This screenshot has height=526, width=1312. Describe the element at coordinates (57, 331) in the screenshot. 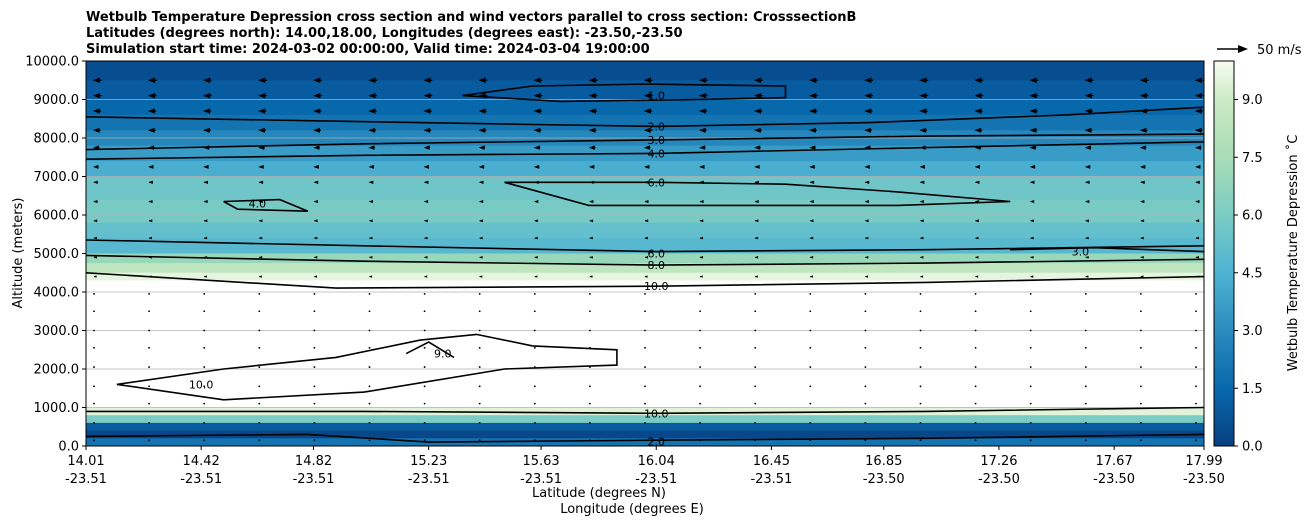

I see `y-tick-label: 3000.0` at that location.